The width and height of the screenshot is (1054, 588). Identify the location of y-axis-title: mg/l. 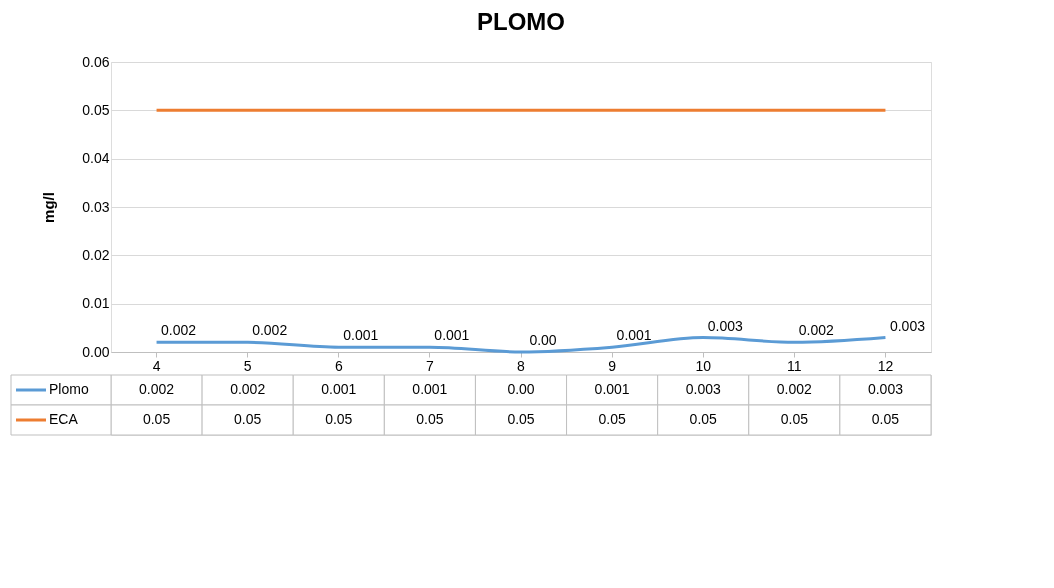
(49, 207).